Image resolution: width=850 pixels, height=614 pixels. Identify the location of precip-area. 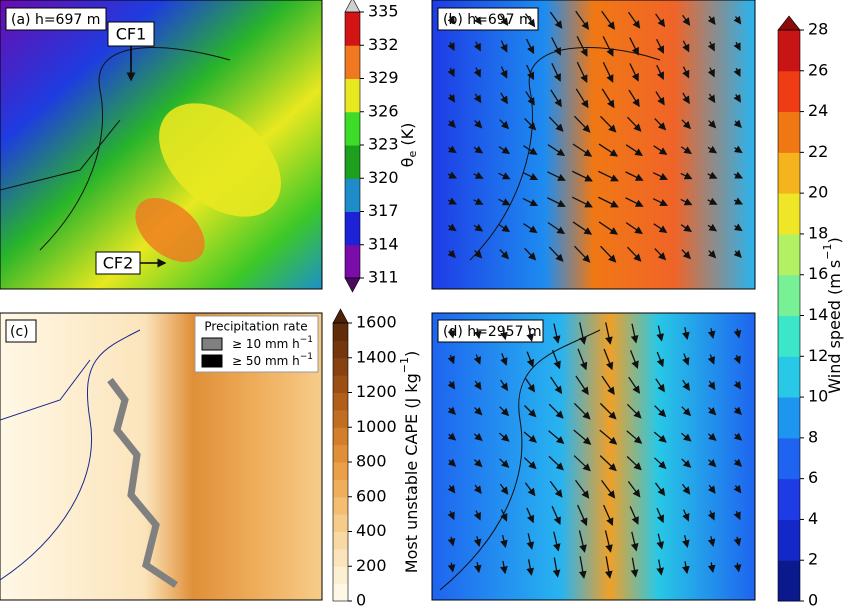
(142, 482).